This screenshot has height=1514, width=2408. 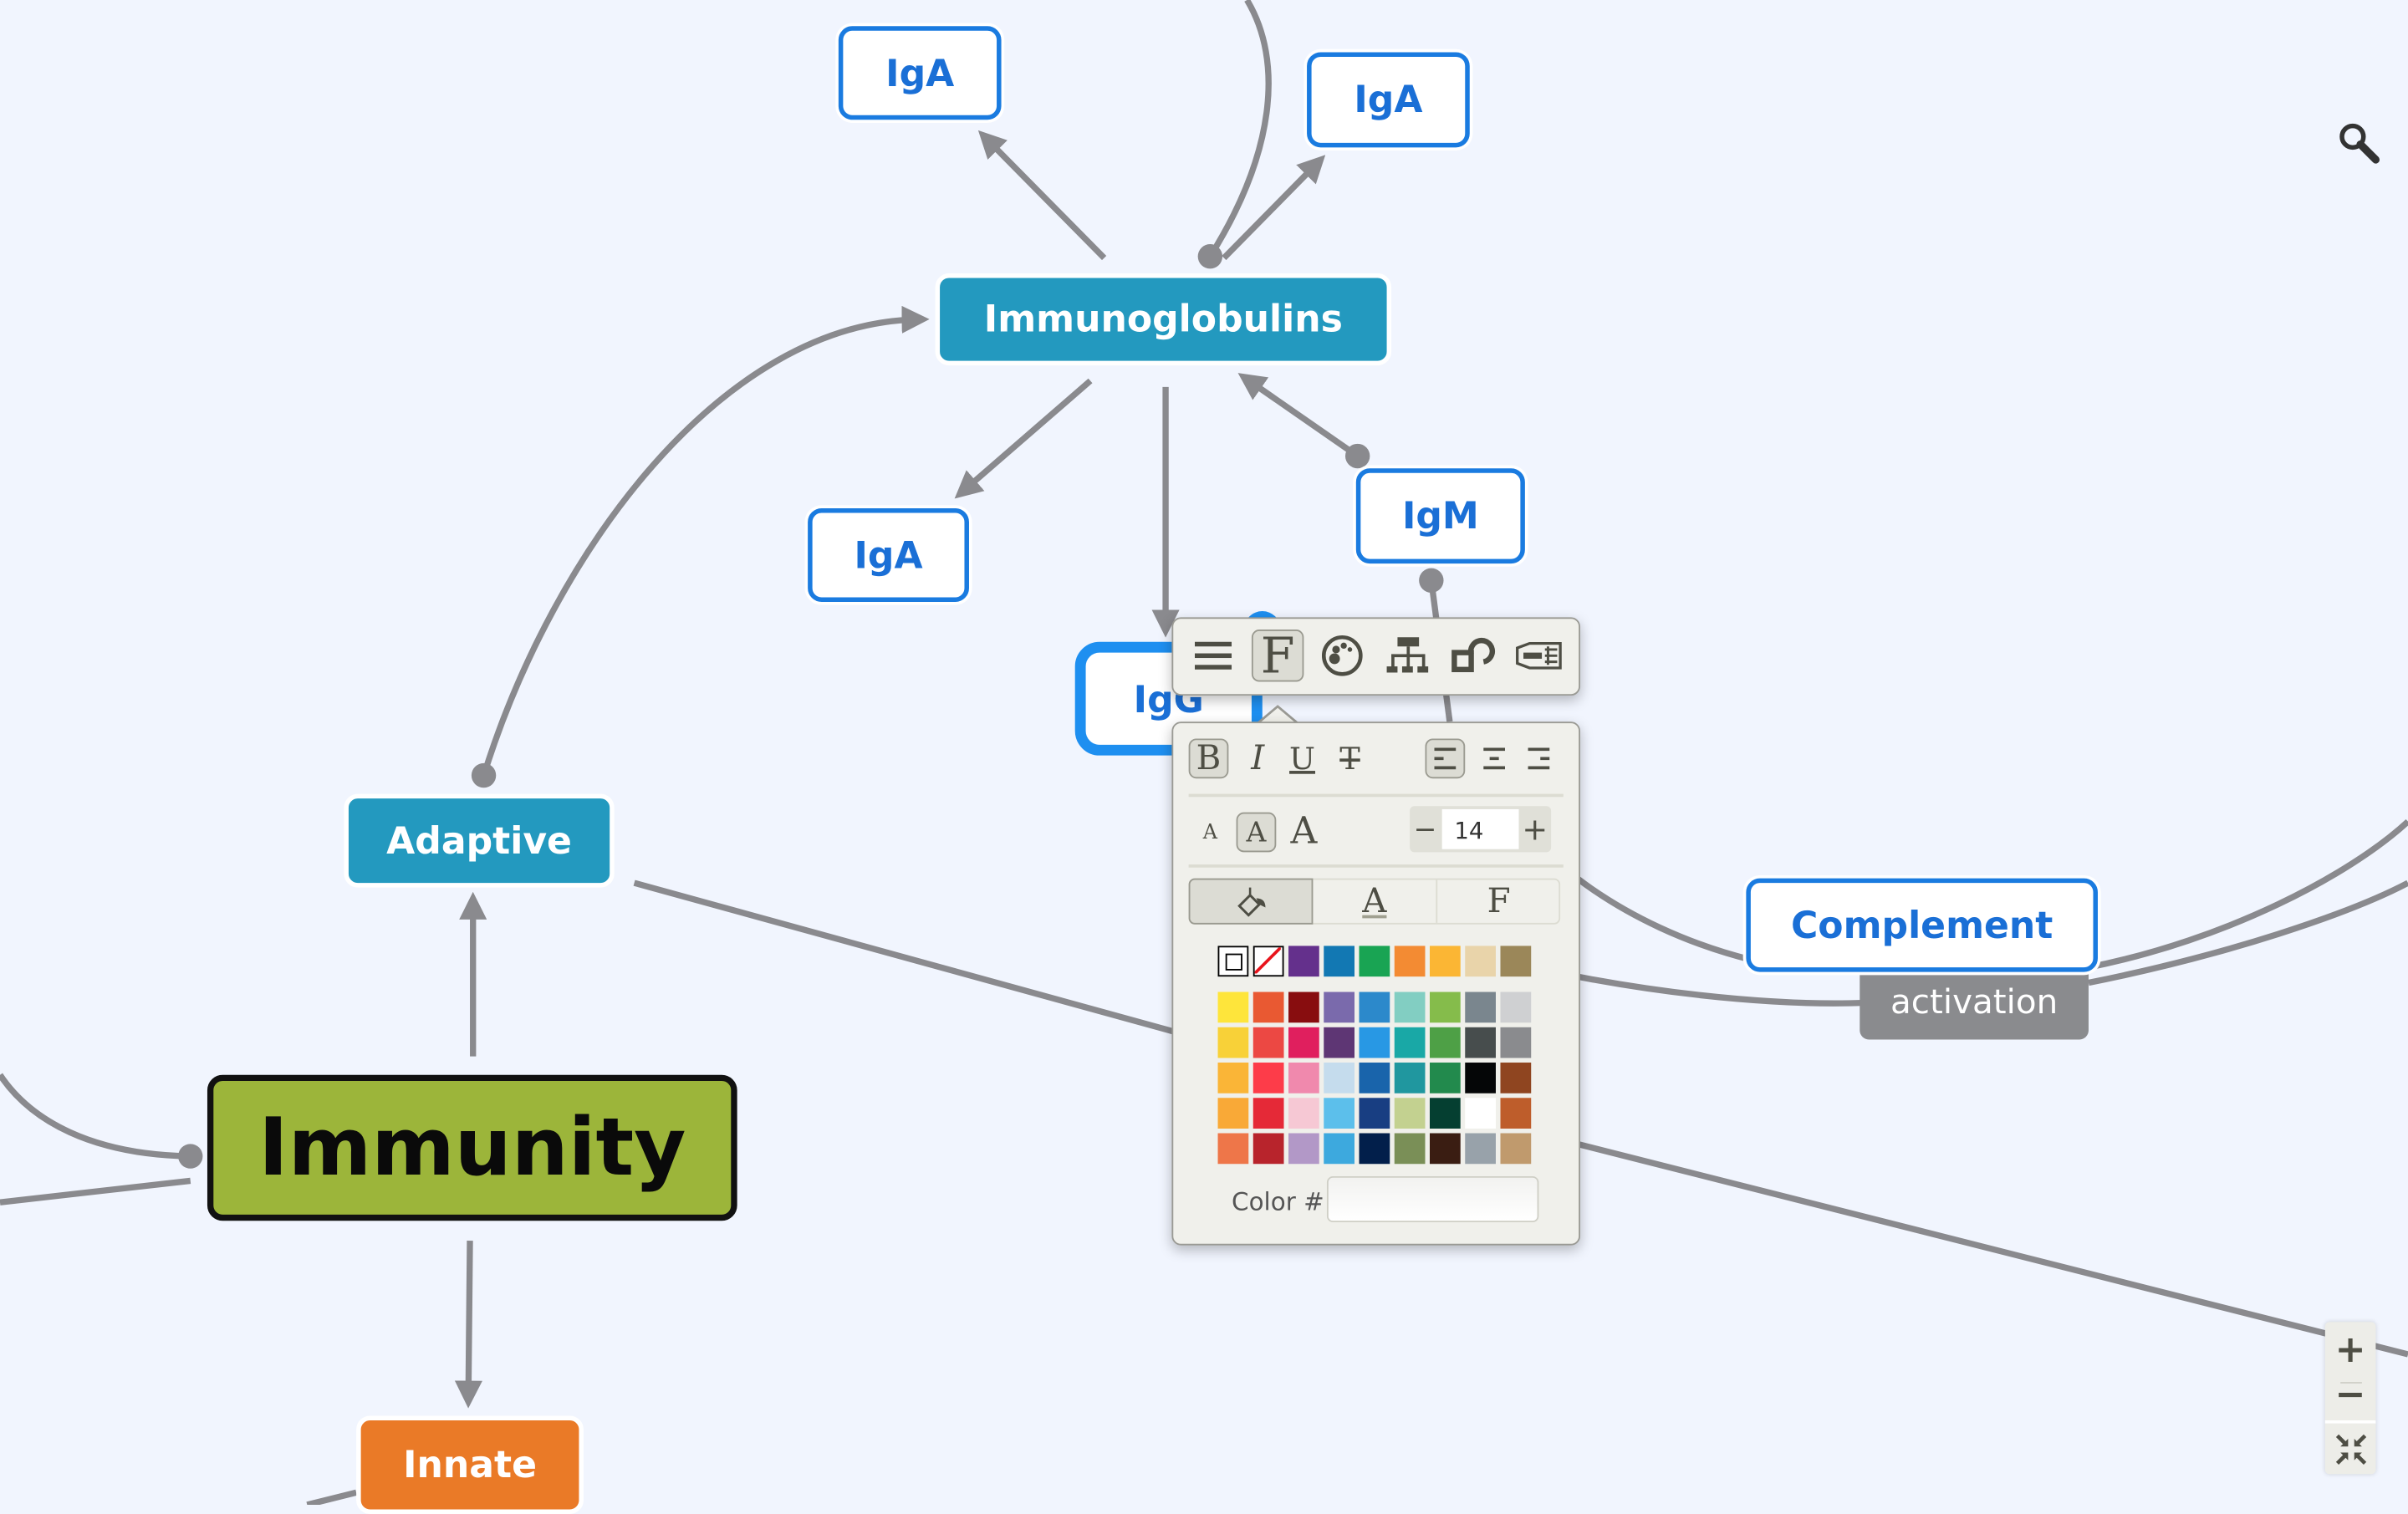 What do you see at coordinates (470, 1465) in the screenshot?
I see `topic-innate: Innate` at bounding box center [470, 1465].